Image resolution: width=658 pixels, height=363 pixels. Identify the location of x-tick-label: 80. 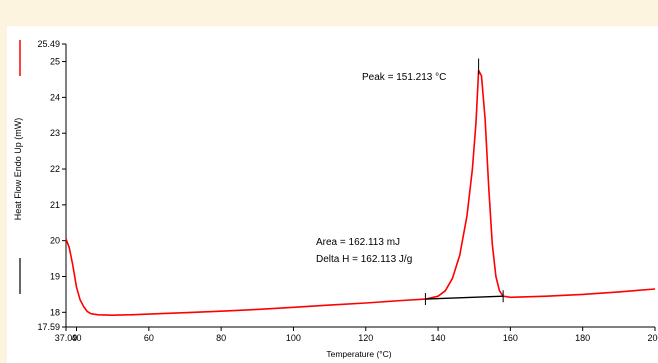
(221, 338).